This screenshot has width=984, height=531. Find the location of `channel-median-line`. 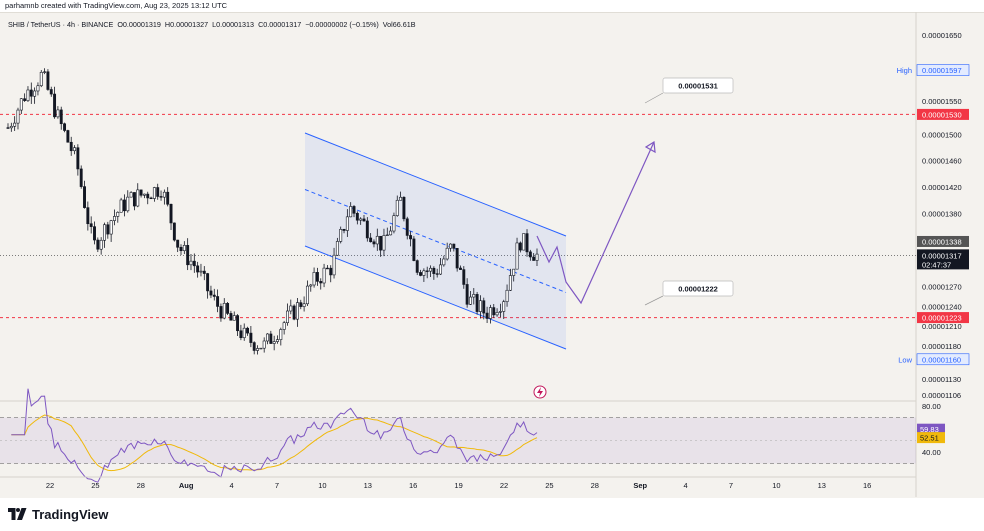

channel-median-line is located at coordinates (435, 241).